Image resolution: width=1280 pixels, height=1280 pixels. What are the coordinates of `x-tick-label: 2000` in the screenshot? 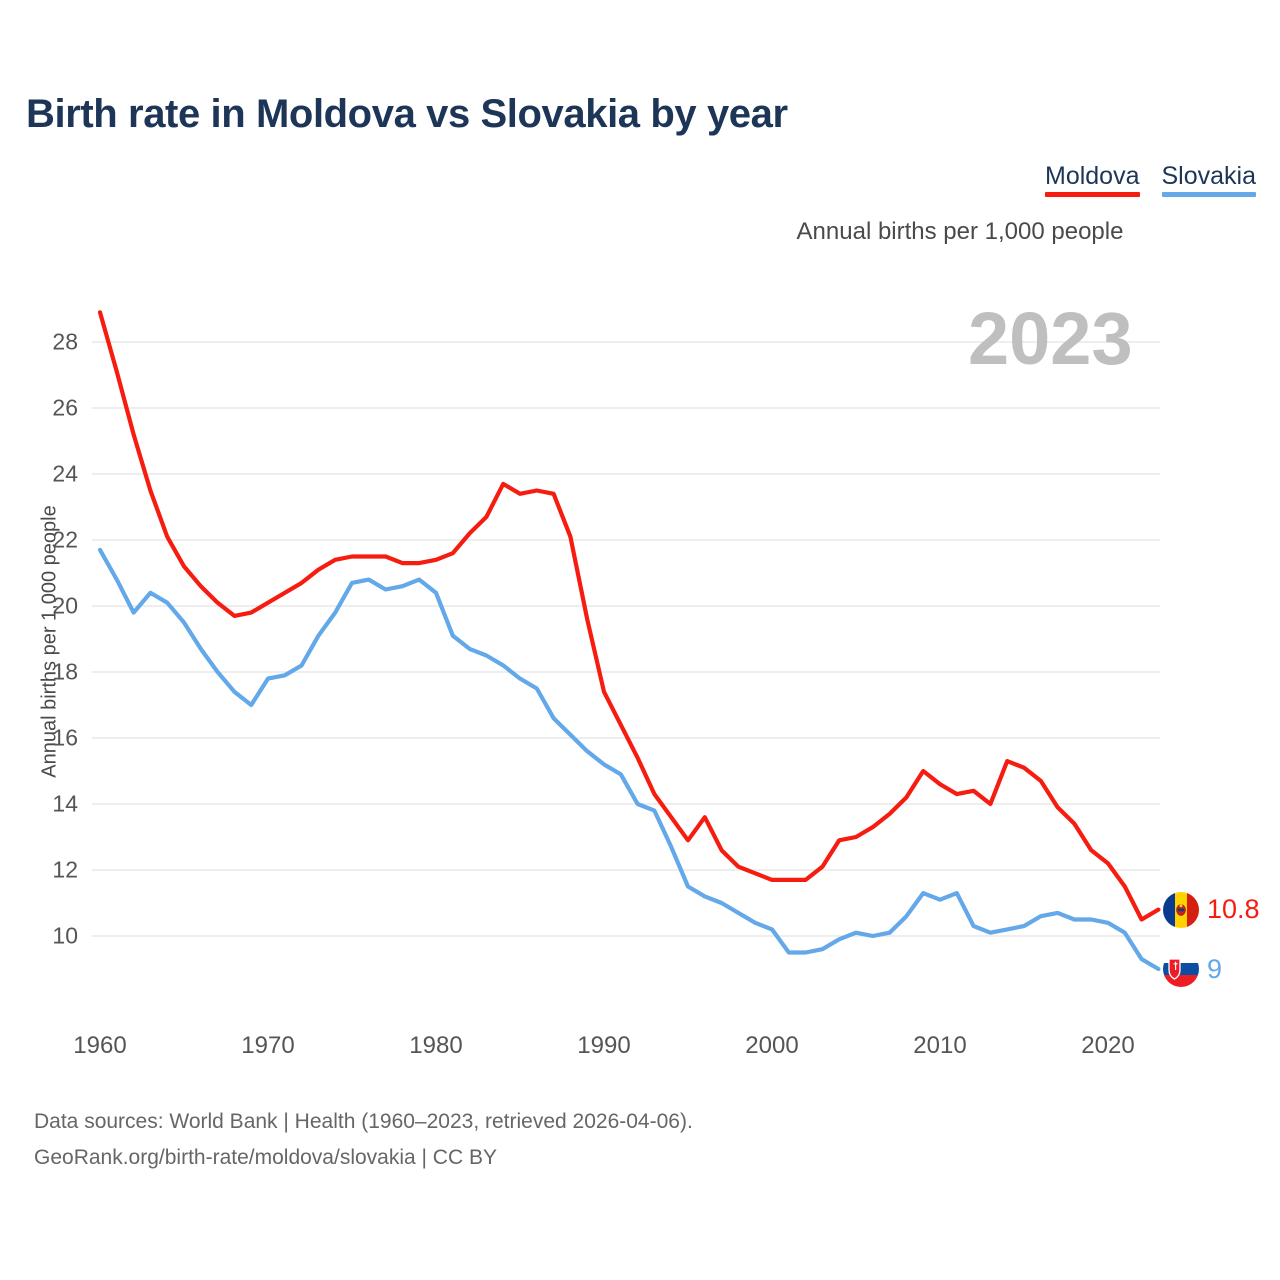 It's located at (772, 1045).